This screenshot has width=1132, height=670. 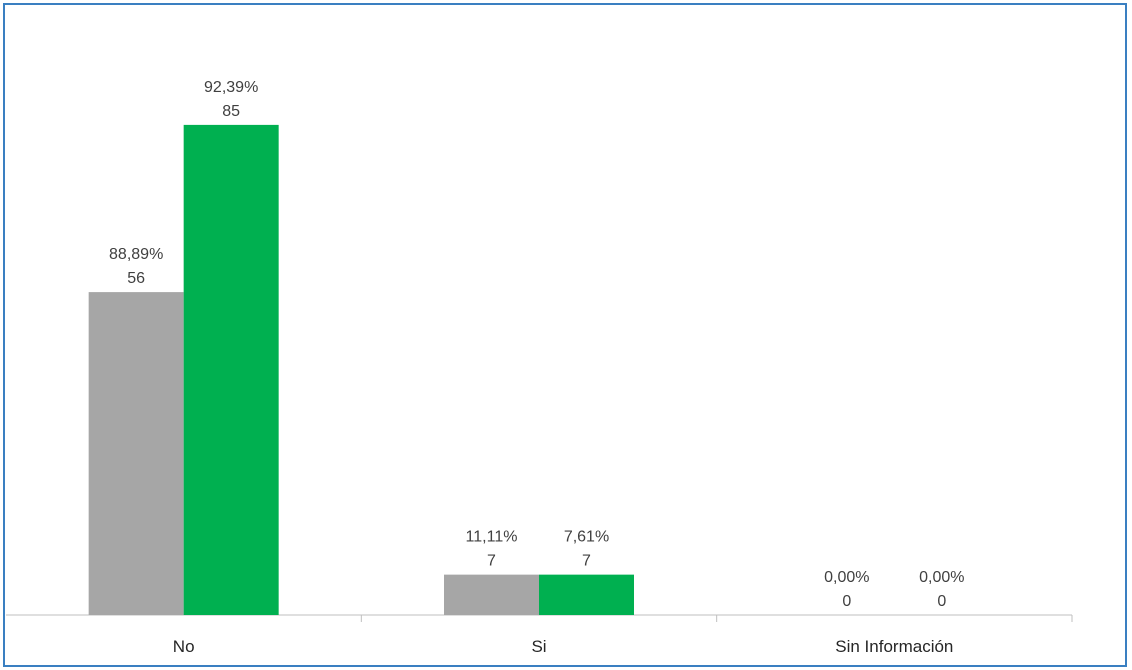 I want to click on data-label-percent: 7,61%, so click(x=586, y=537).